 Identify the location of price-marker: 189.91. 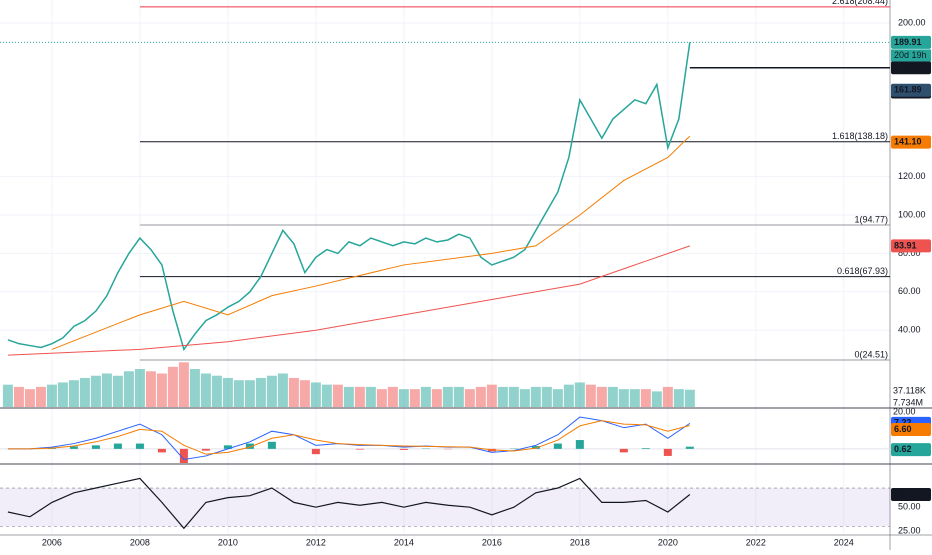
(908, 42).